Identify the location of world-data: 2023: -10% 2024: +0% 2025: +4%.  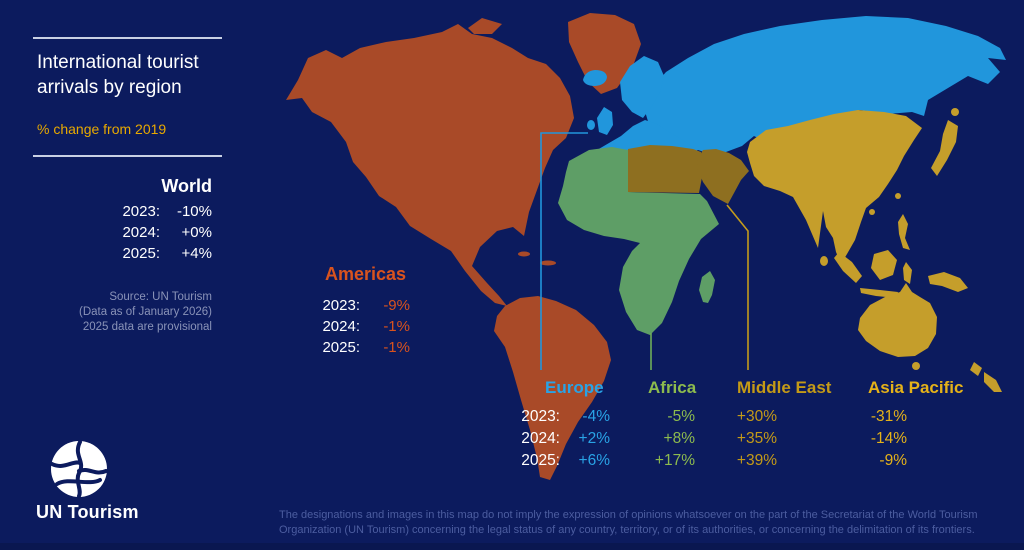
(136, 232).